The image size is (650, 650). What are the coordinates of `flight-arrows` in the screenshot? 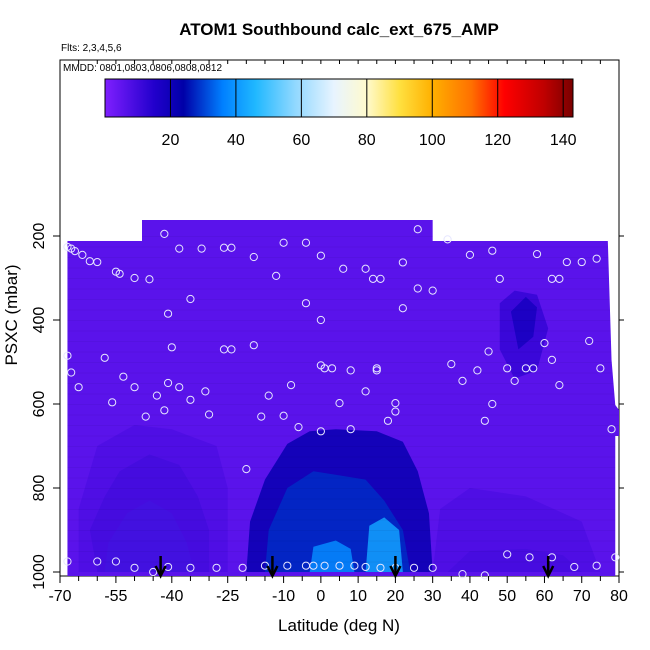 It's located at (354, 567).